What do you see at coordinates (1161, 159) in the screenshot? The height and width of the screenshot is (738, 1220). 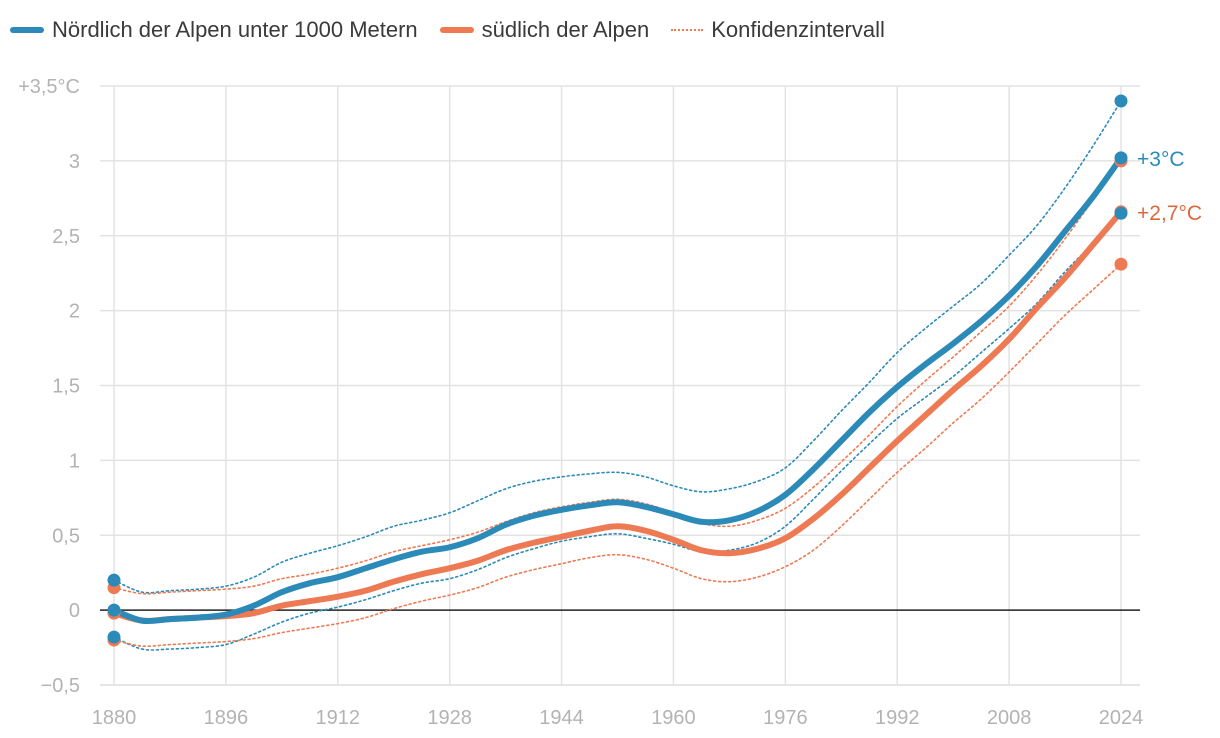 I see `end-label-north: +3°C` at bounding box center [1161, 159].